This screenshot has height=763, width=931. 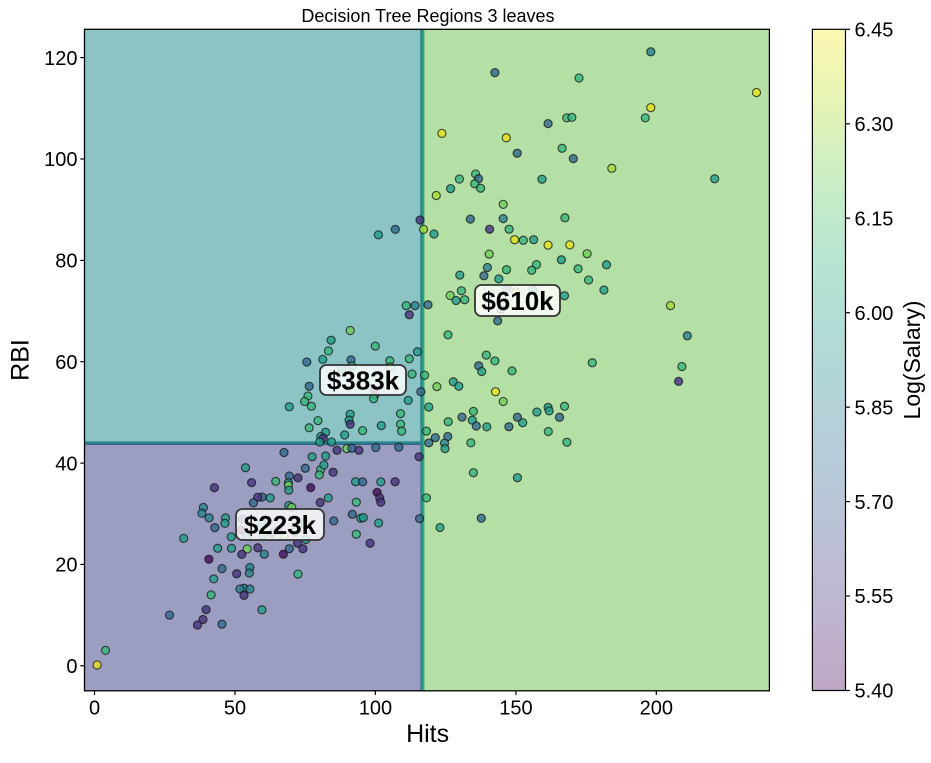 I want to click on svg-text: 120, so click(x=60, y=59).